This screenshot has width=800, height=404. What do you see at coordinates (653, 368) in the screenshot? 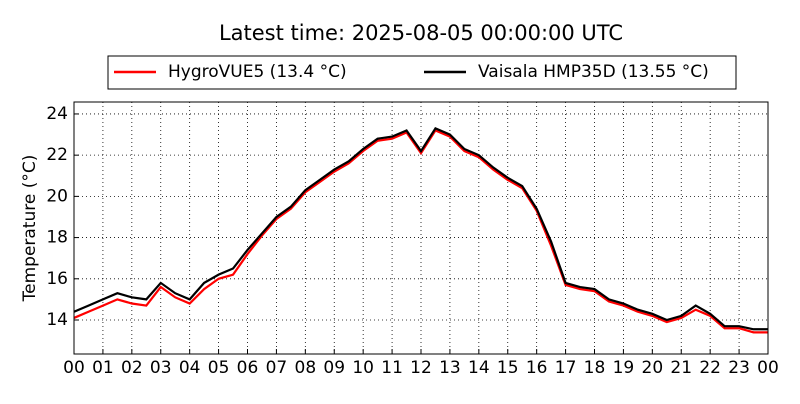
I see `x-tick-label: 20` at bounding box center [653, 368].